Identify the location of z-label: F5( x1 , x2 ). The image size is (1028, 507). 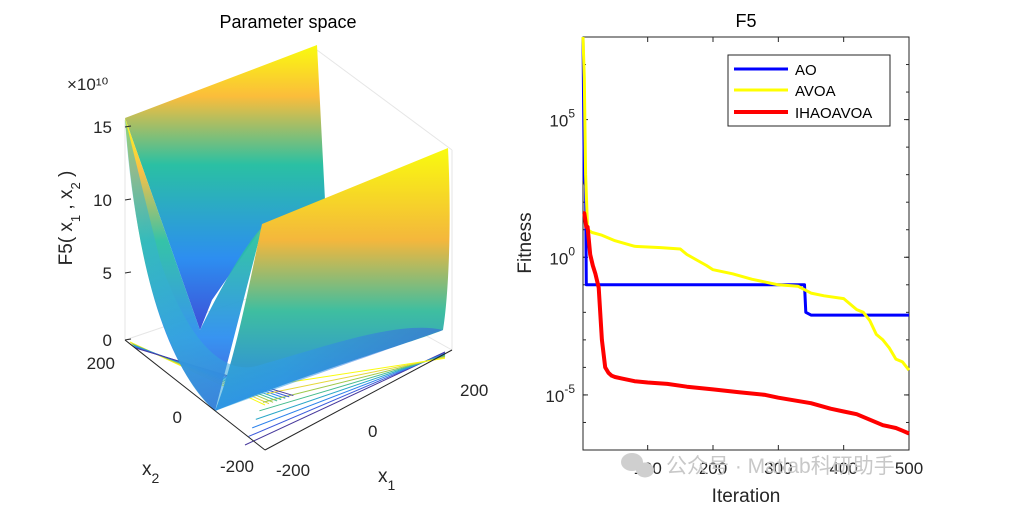
(69, 218).